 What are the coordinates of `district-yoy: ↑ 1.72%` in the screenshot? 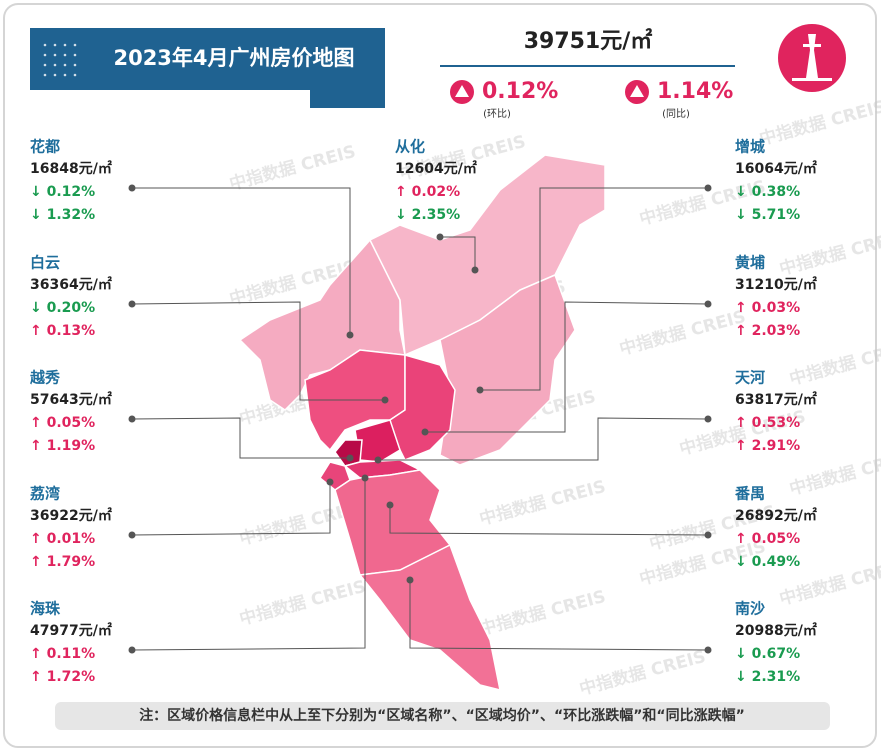 It's located at (62, 677).